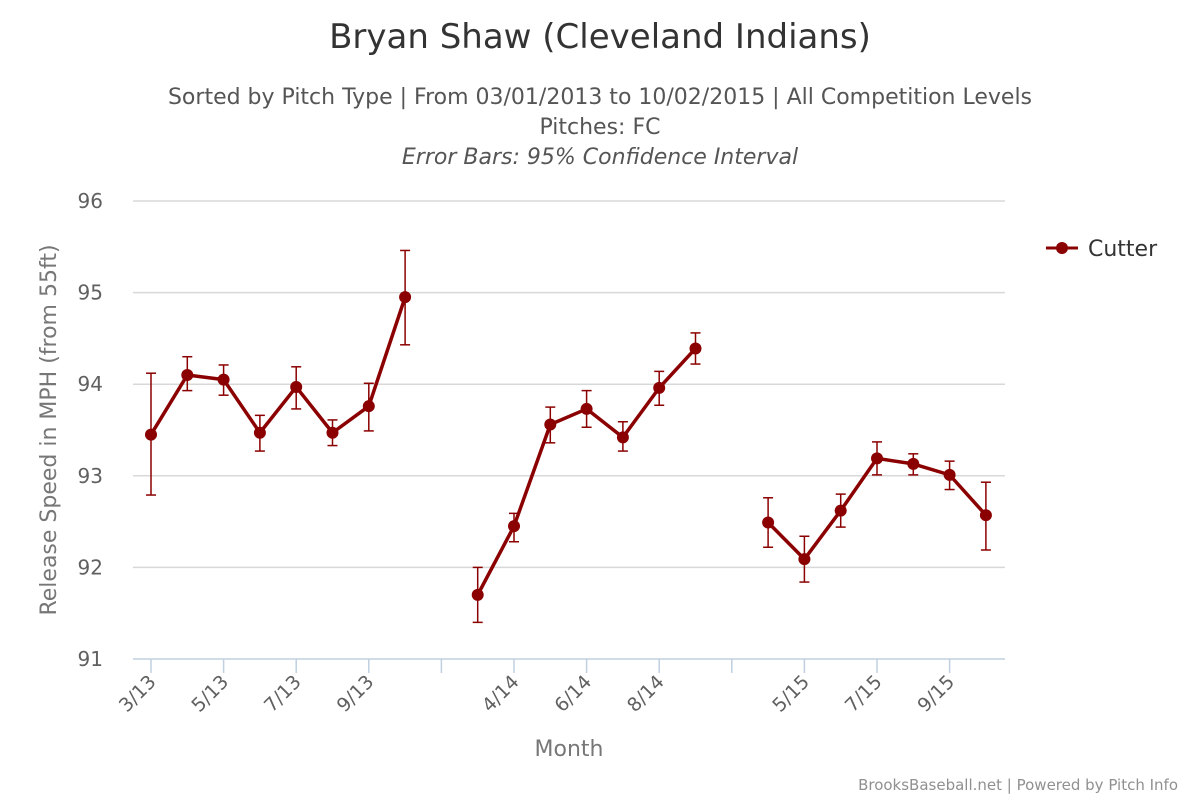  Describe the element at coordinates (356, 694) in the screenshot. I see `x-tick-label: 9/13` at that location.